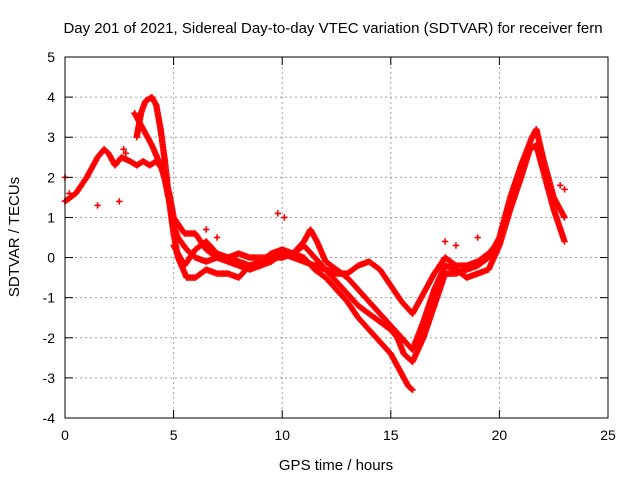 The image size is (640, 480). Describe the element at coordinates (608, 435) in the screenshot. I see `x-tick-label: 25` at that location.